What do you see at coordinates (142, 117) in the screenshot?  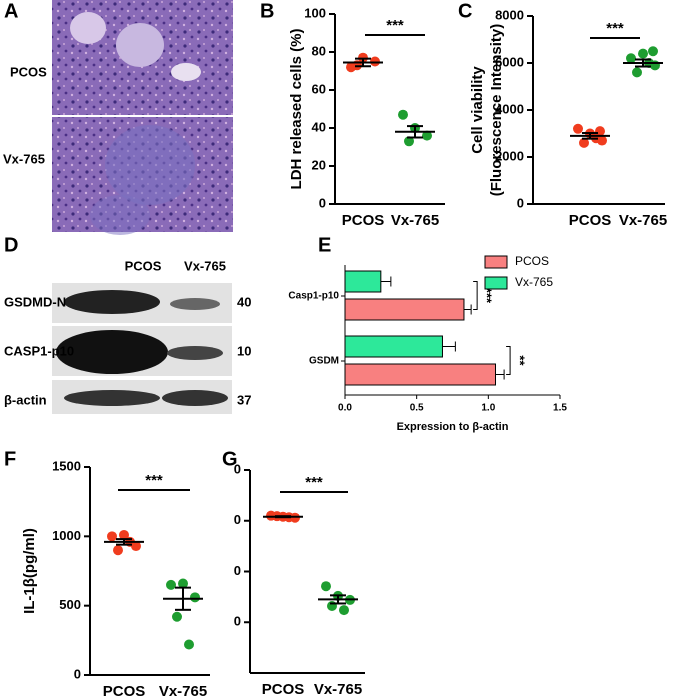 I see `histology-images` at bounding box center [142, 117].